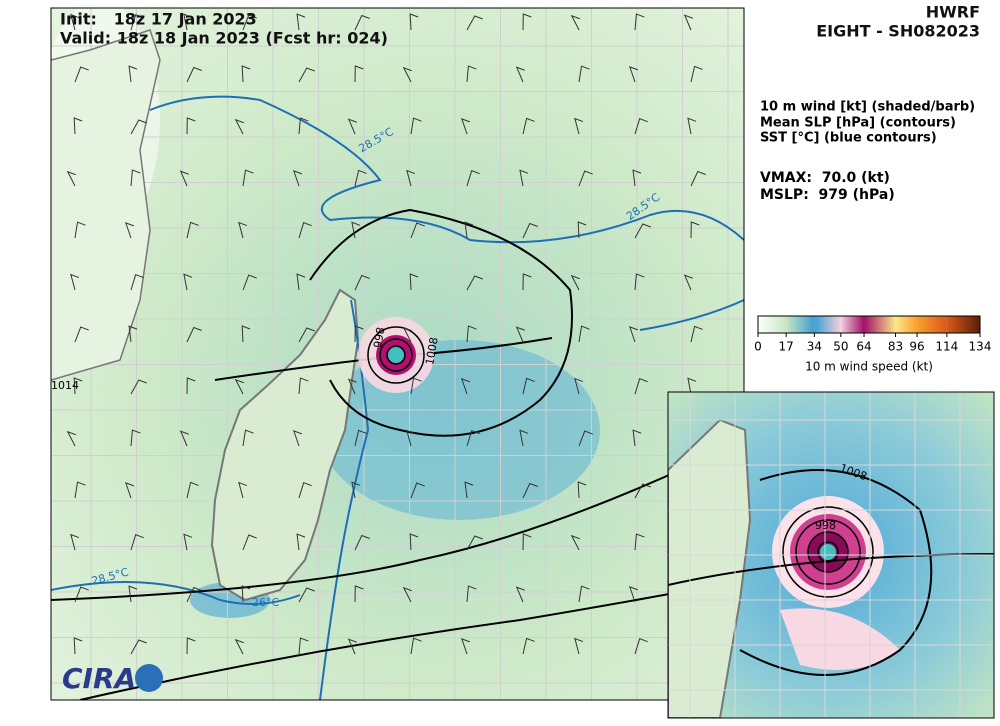  I want to click on colorbar-tick-label: 114, so click(946, 347).